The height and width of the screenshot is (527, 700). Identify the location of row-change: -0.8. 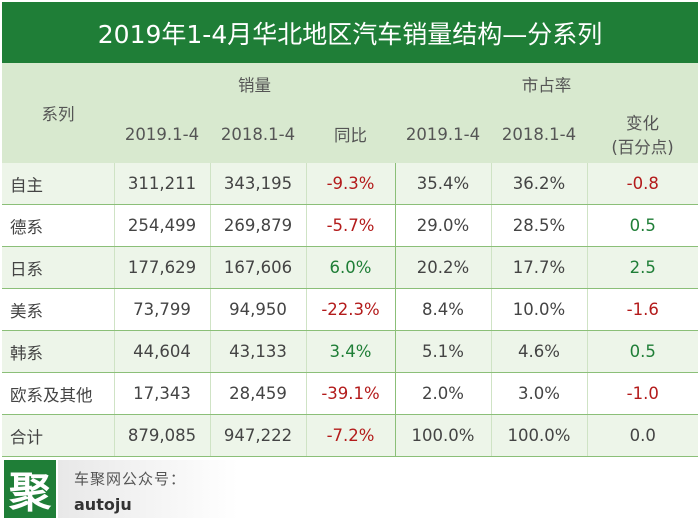
(642, 184).